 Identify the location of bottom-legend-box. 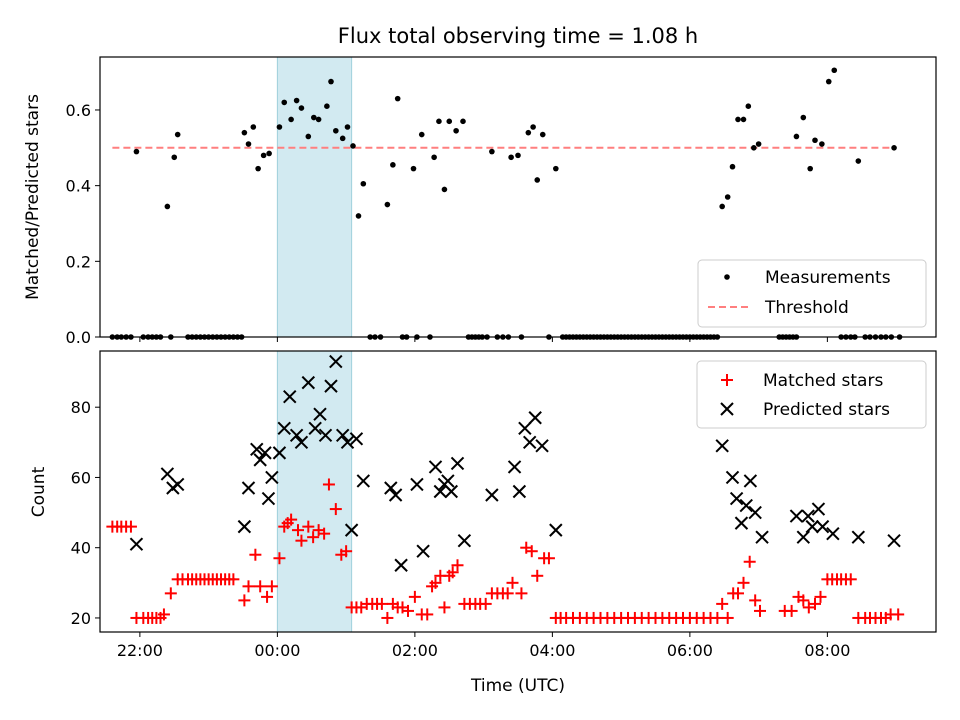
(811, 394).